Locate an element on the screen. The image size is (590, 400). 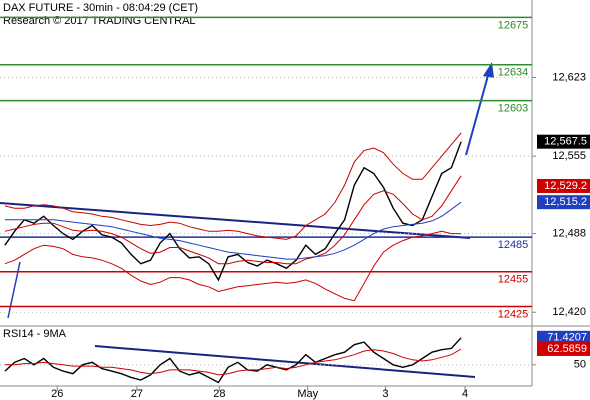
rsi-title: RSI14 - 9MA is located at coordinates (35, 334).